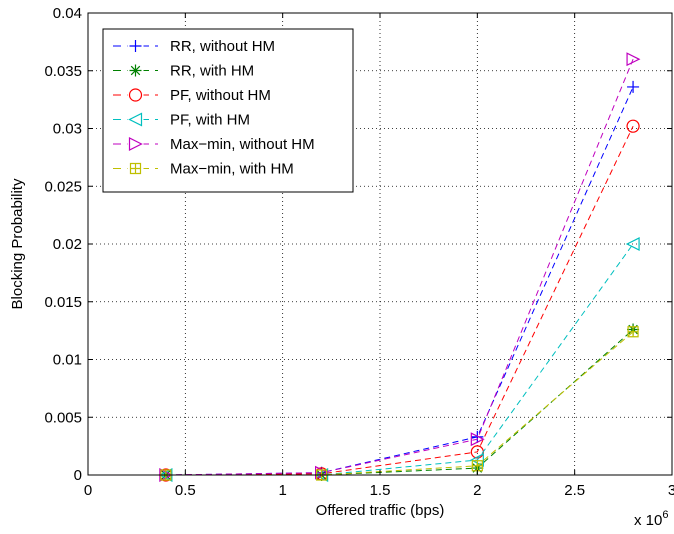 Image resolution: width=674 pixels, height=534 pixels. Describe the element at coordinates (380, 490) in the screenshot. I see `x-tick-label: 1.5` at that location.